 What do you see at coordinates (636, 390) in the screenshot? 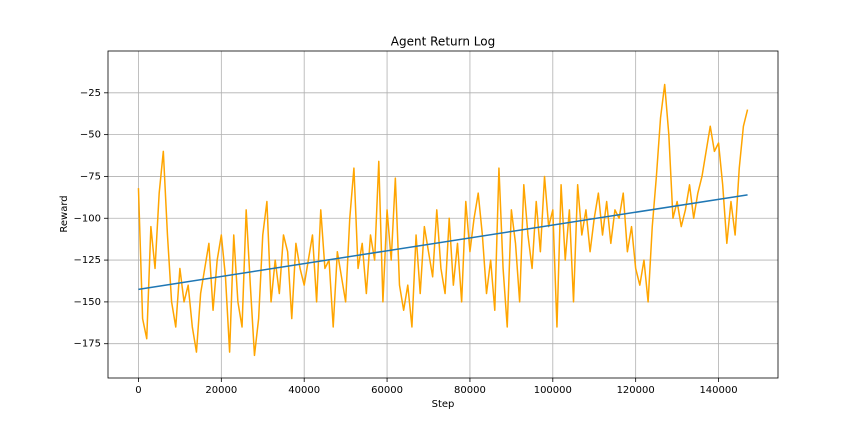
I see `x-tick-label: 120000` at bounding box center [636, 390].